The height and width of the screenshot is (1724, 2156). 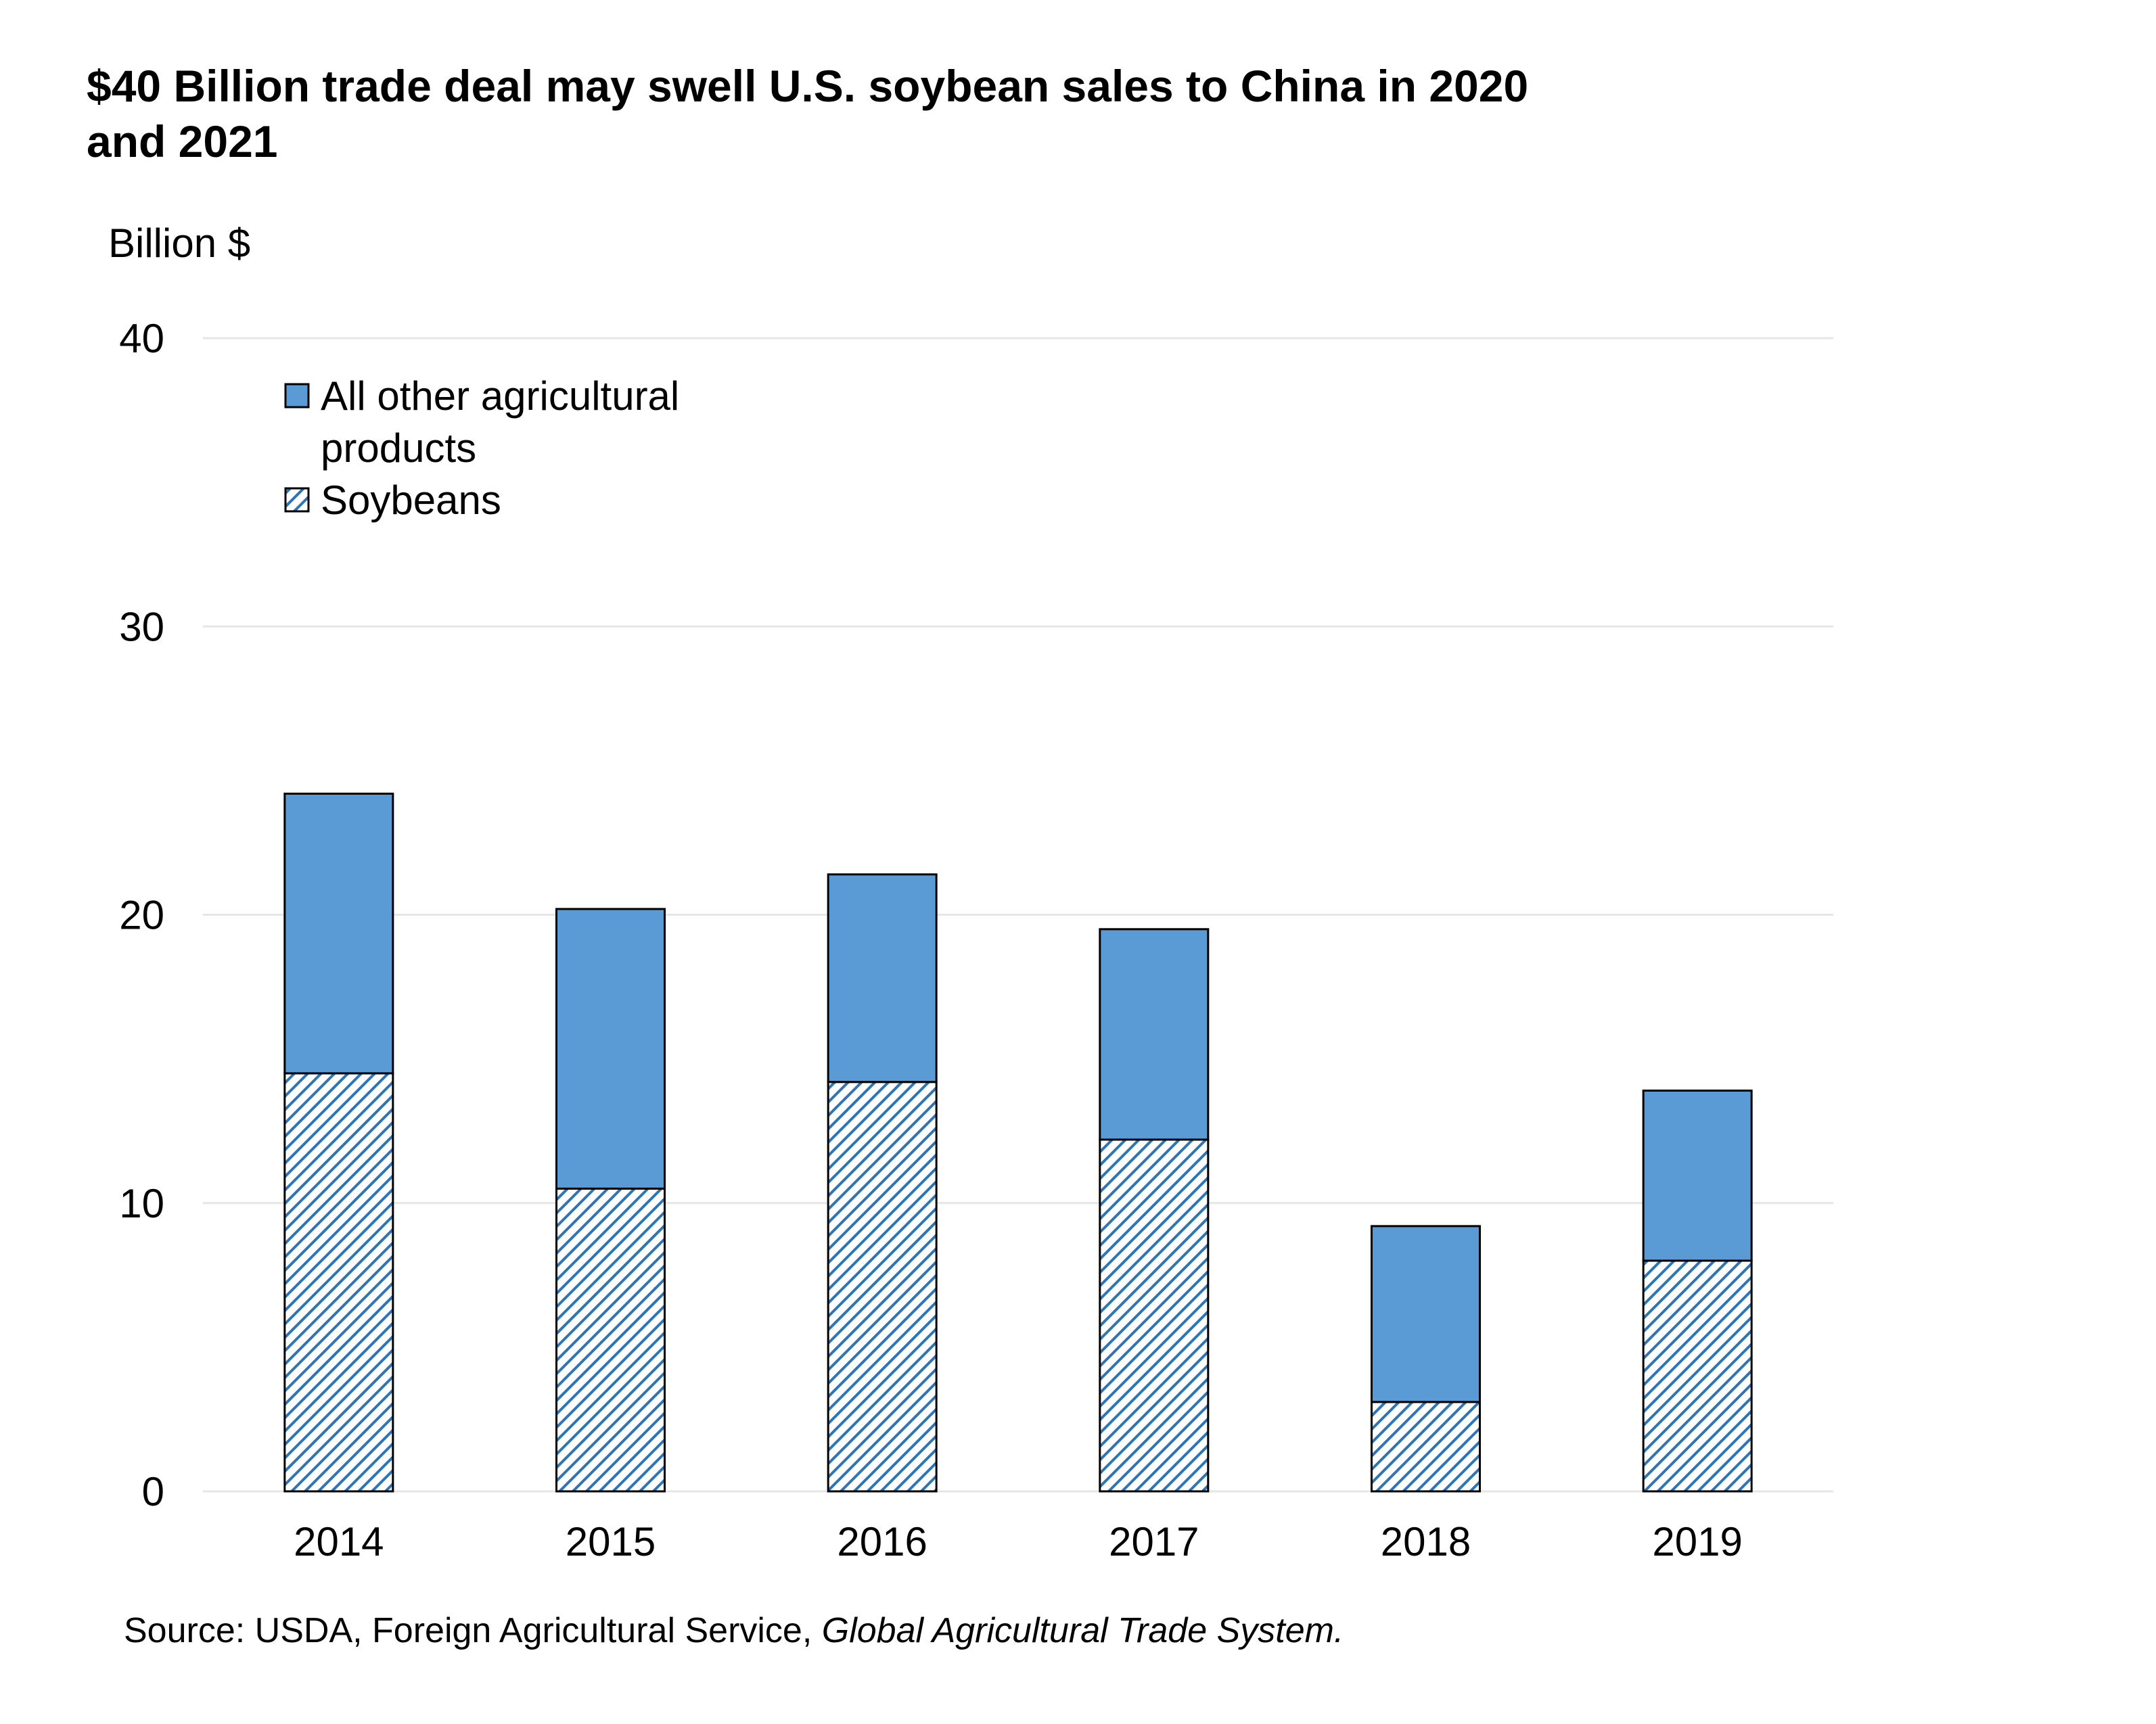 I want to click on x-tick-label-2014: 2014, so click(x=339, y=1542).